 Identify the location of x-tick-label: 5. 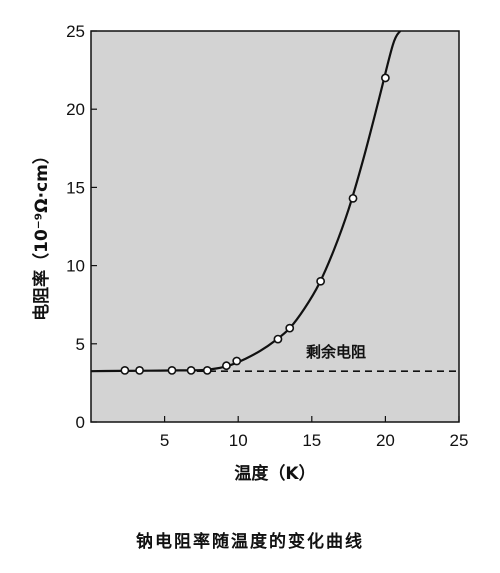
(164, 440).